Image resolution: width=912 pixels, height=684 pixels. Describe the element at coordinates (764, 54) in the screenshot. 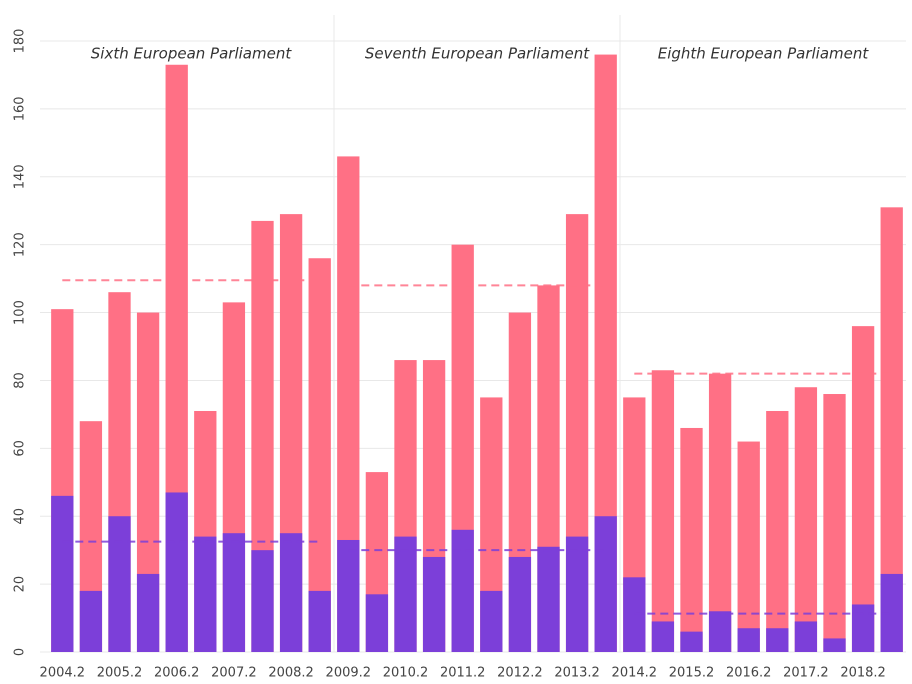

I see `period-label: Eighth European Parliament` at that location.